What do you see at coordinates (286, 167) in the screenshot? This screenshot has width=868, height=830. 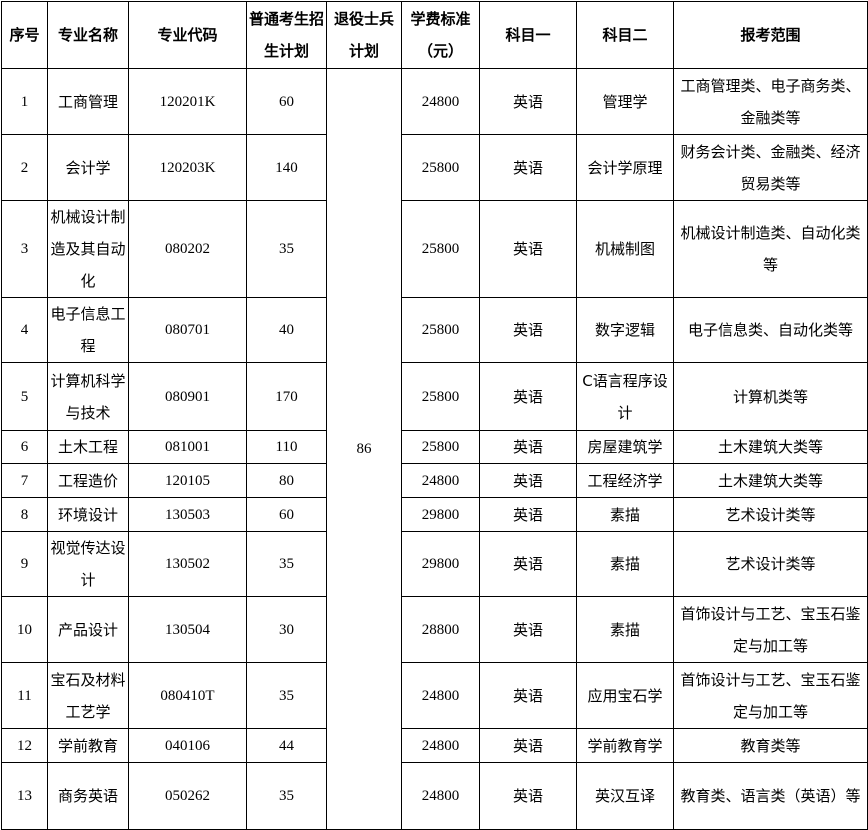 I see `cell-plan: 140` at bounding box center [286, 167].